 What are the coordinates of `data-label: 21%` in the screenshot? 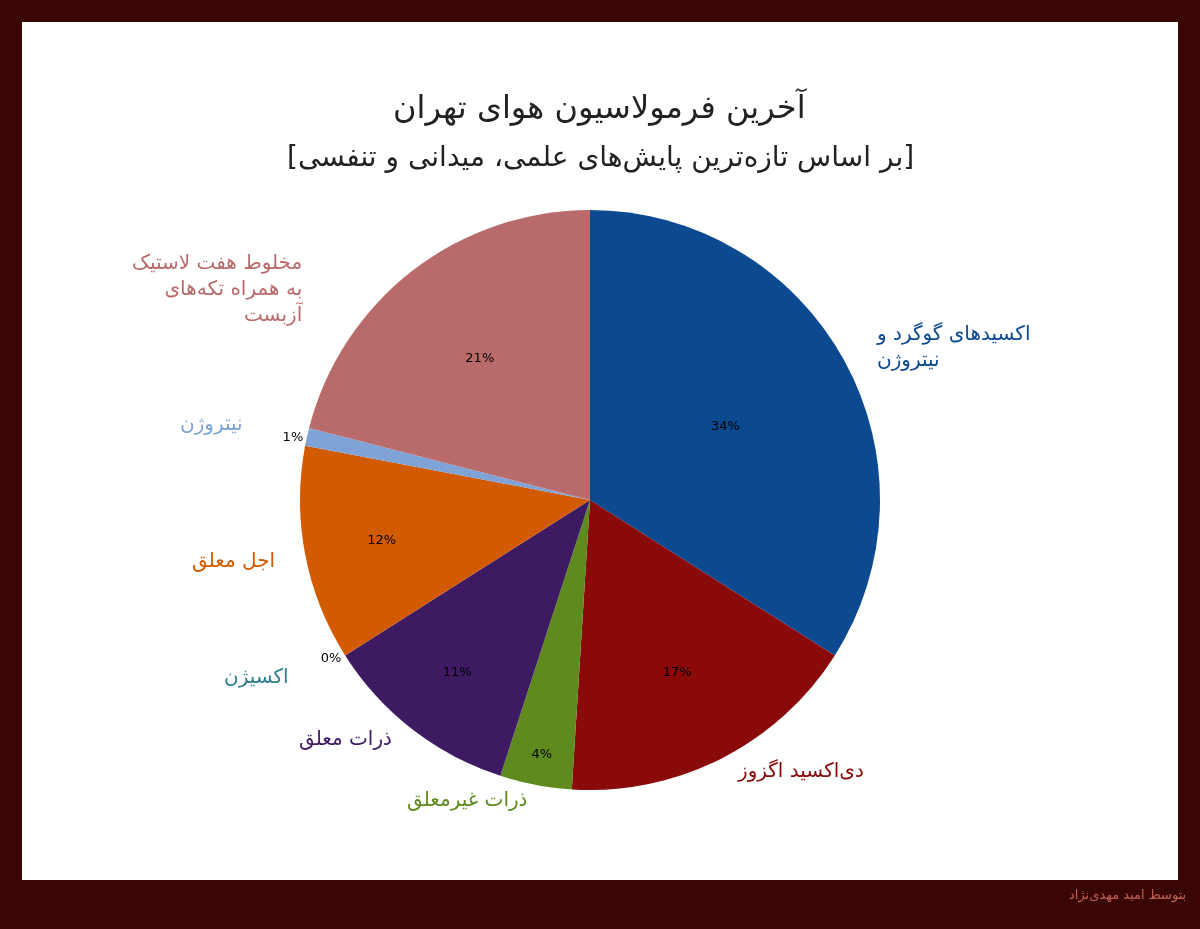 It's located at (480, 358).